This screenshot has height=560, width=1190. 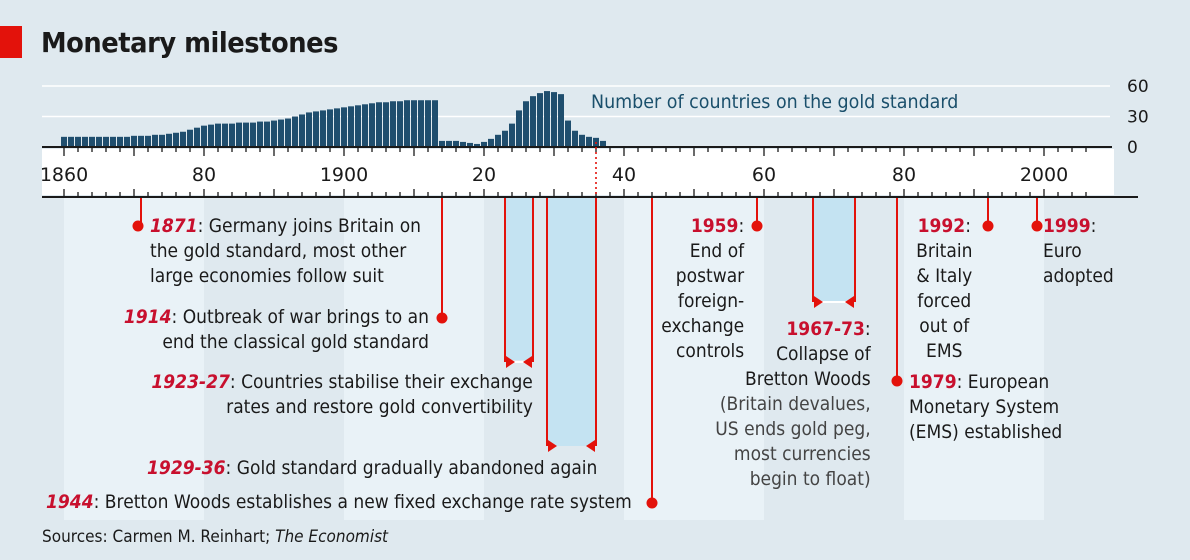 I want to click on y-tick-label: 60, so click(x=1138, y=87).